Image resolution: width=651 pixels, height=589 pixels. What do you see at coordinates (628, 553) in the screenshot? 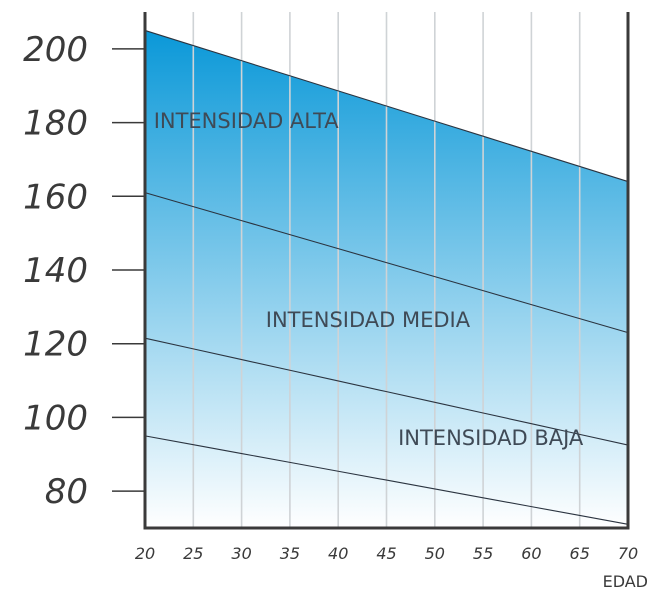
I see `x-tick-label: 70` at bounding box center [628, 553].